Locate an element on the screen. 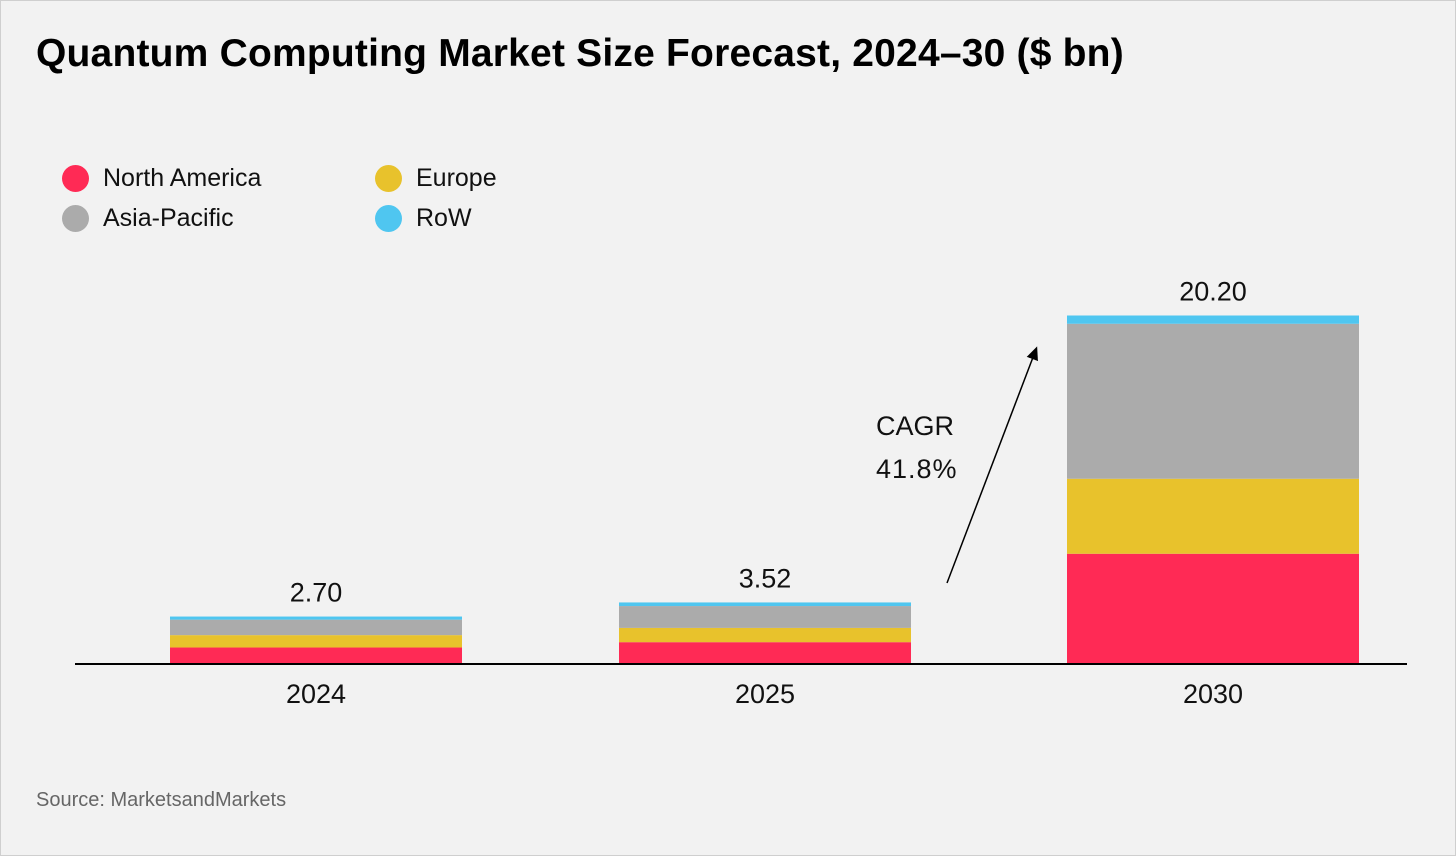  cagr-arrow is located at coordinates (992, 465).